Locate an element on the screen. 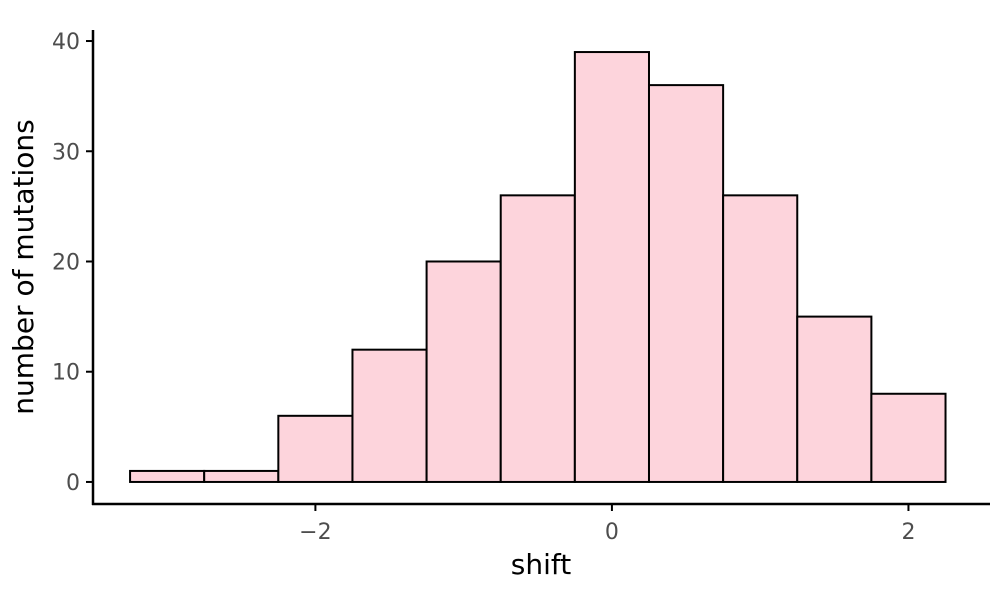 This screenshot has width=1000, height=600. y-tick-label: 10 is located at coordinates (66, 373).